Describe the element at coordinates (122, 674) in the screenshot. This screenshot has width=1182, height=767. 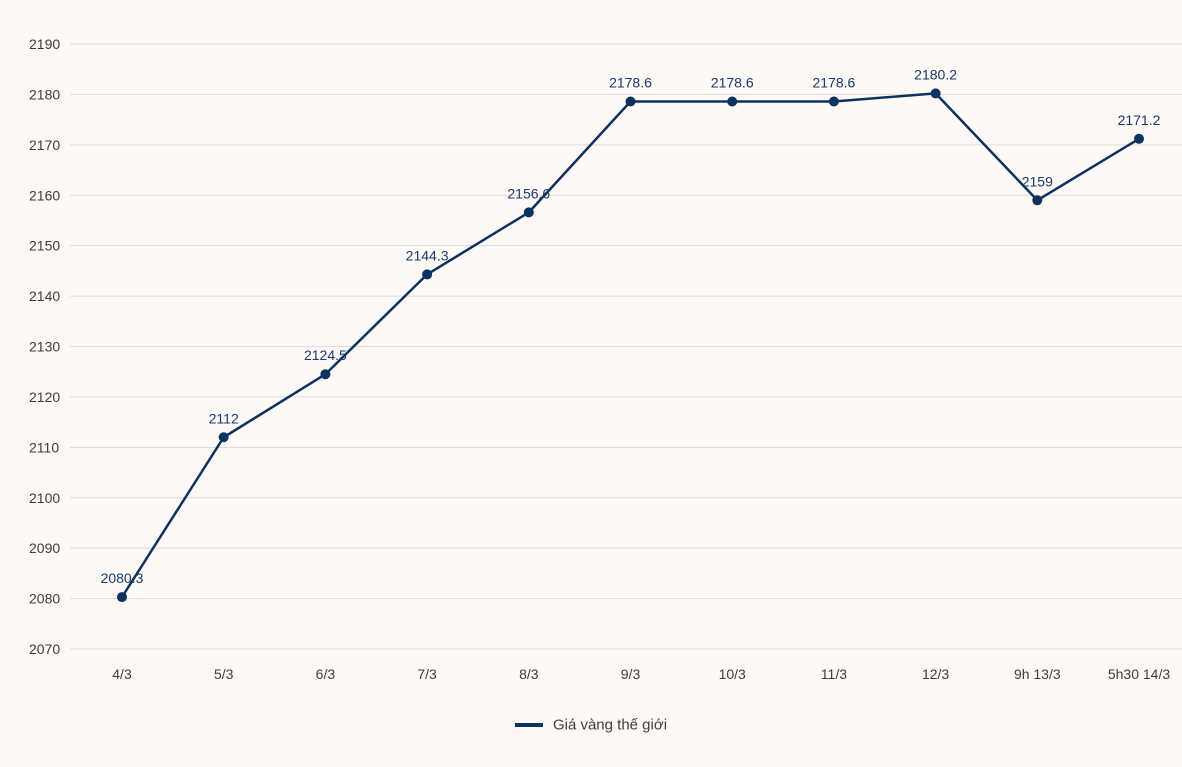
I see `x-tick-label: 4/3` at that location.